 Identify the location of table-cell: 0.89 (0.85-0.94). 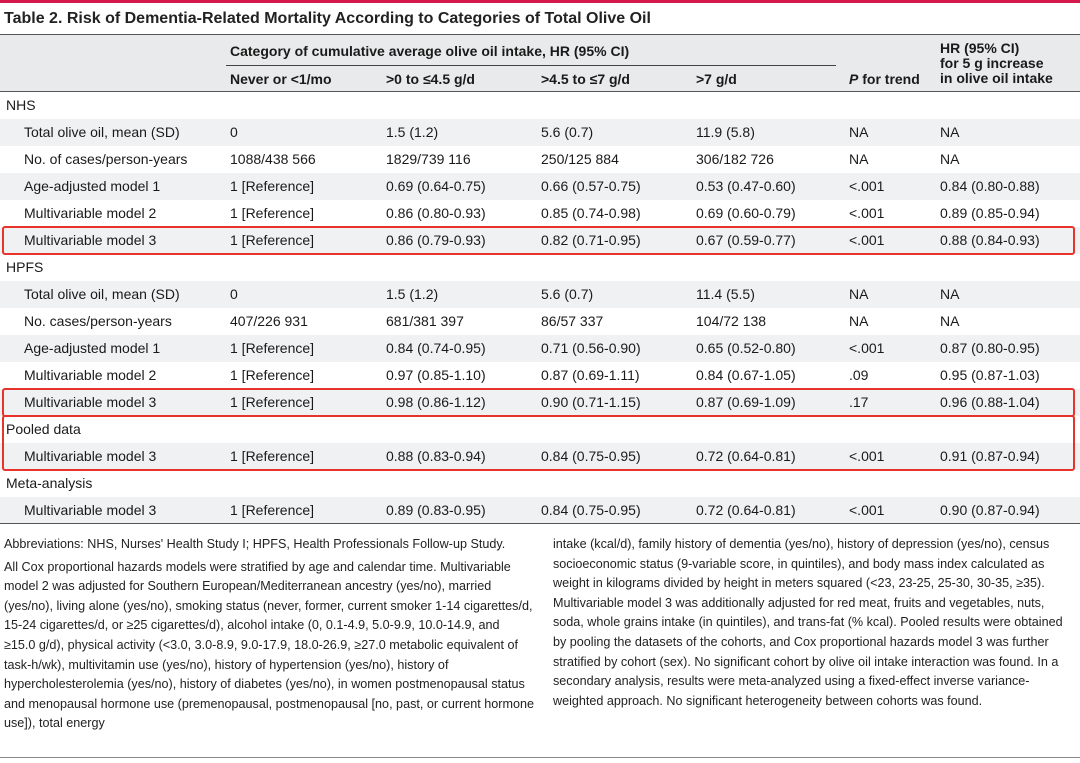
(990, 213).